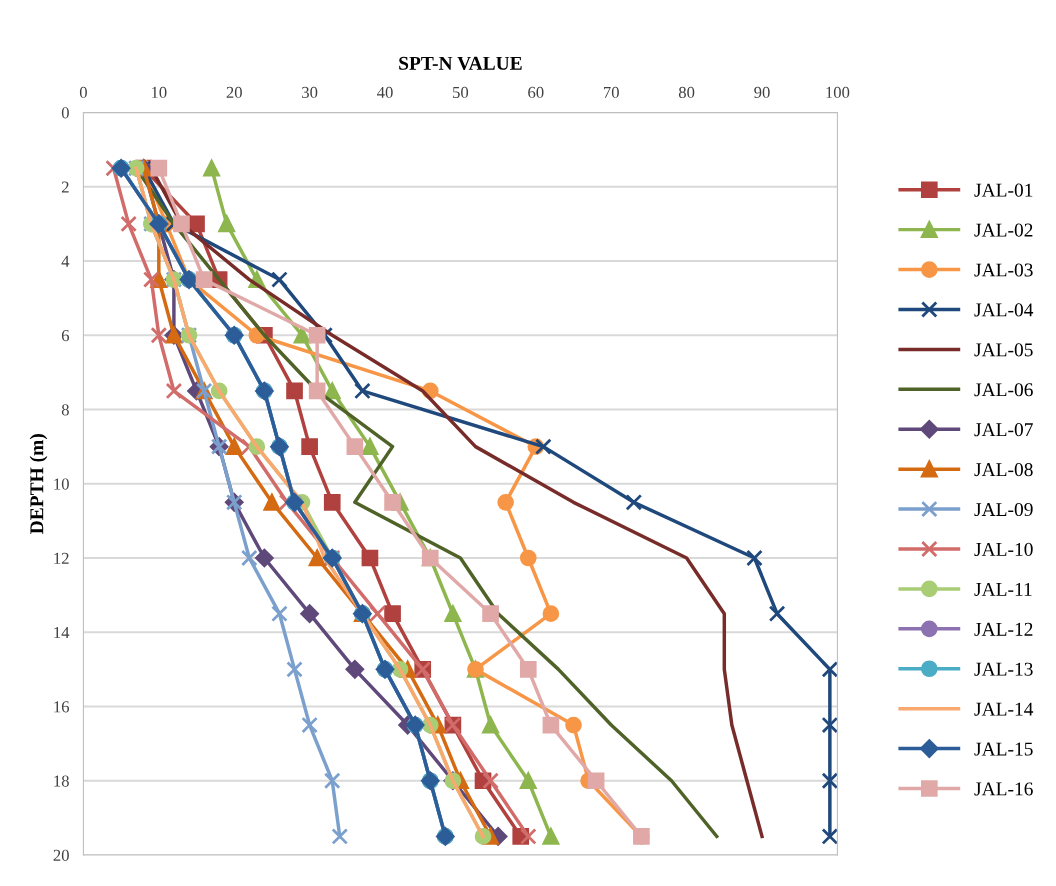 The height and width of the screenshot is (886, 1056). What do you see at coordinates (1003, 390) in the screenshot?
I see `legend-label: JAL-06` at bounding box center [1003, 390].